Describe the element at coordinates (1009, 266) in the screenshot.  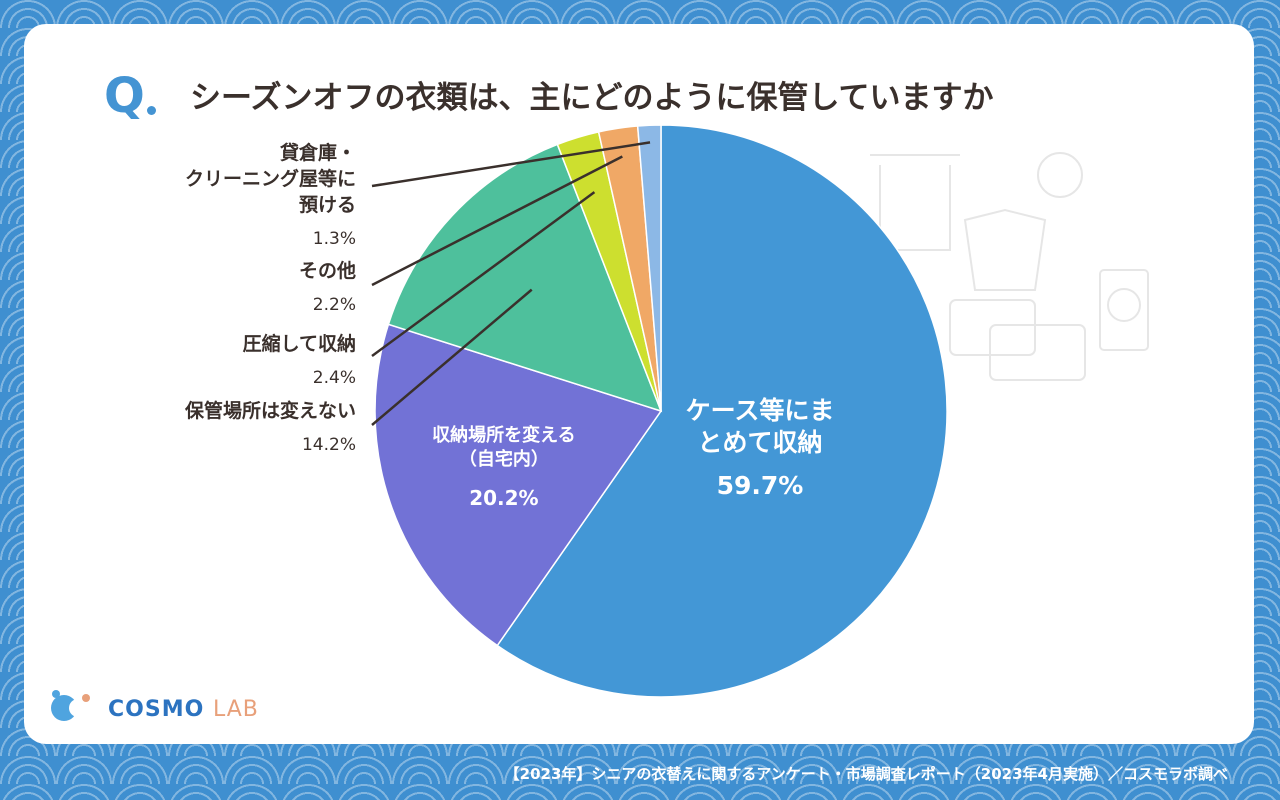
I see `background-illustration` at that location.